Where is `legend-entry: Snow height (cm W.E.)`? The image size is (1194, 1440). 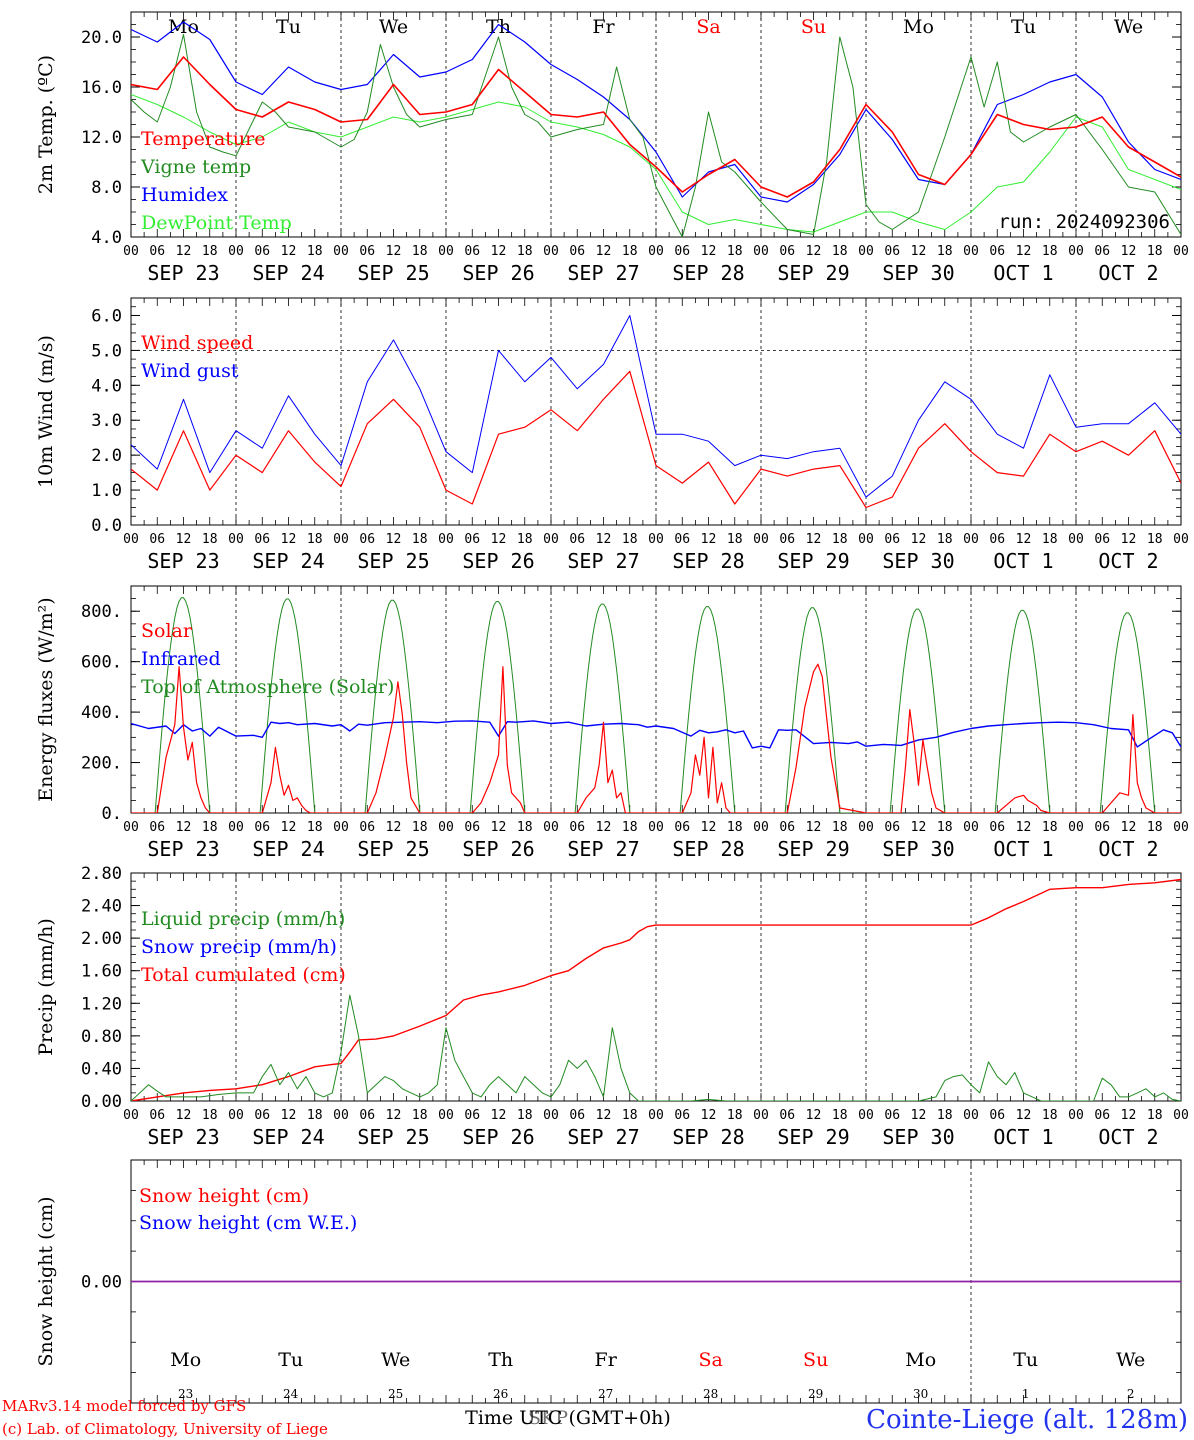 legend-entry: Snow height (cm W.E.) is located at coordinates (248, 1223).